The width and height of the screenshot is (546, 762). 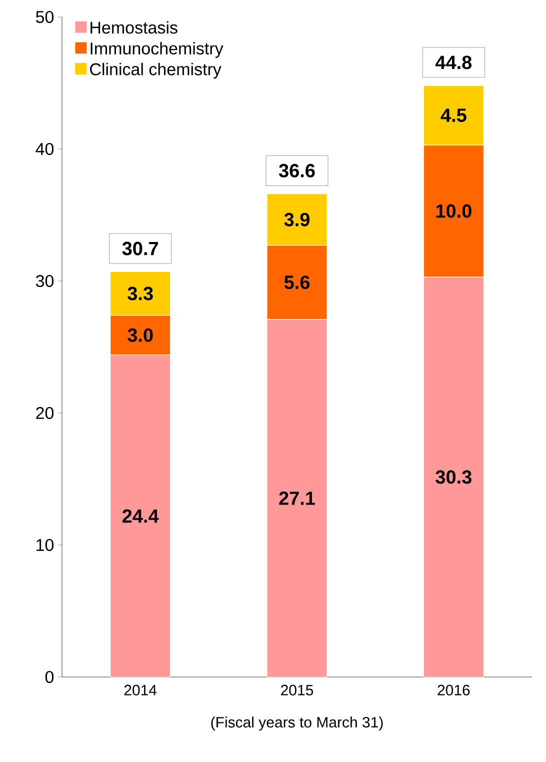 What do you see at coordinates (297, 690) in the screenshot?
I see `x-tick-label: 2015` at bounding box center [297, 690].